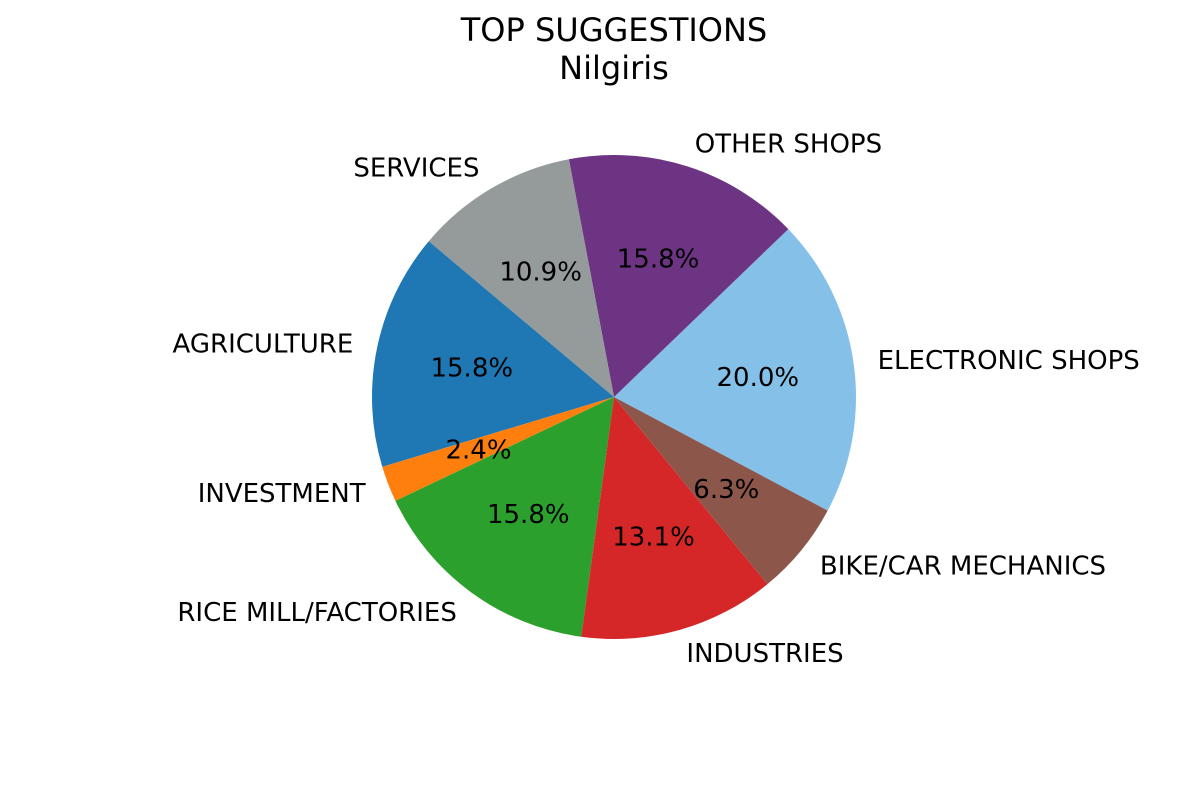 This screenshot has height=804, width=1200. I want to click on pie-category-label-other-shops: OTHER SHOPS, so click(788, 144).